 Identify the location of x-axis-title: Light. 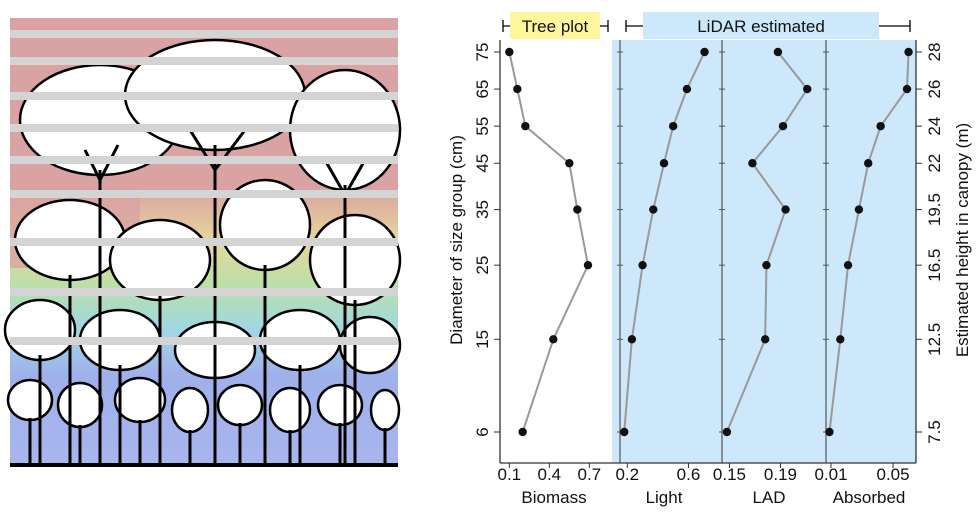
(664, 497).